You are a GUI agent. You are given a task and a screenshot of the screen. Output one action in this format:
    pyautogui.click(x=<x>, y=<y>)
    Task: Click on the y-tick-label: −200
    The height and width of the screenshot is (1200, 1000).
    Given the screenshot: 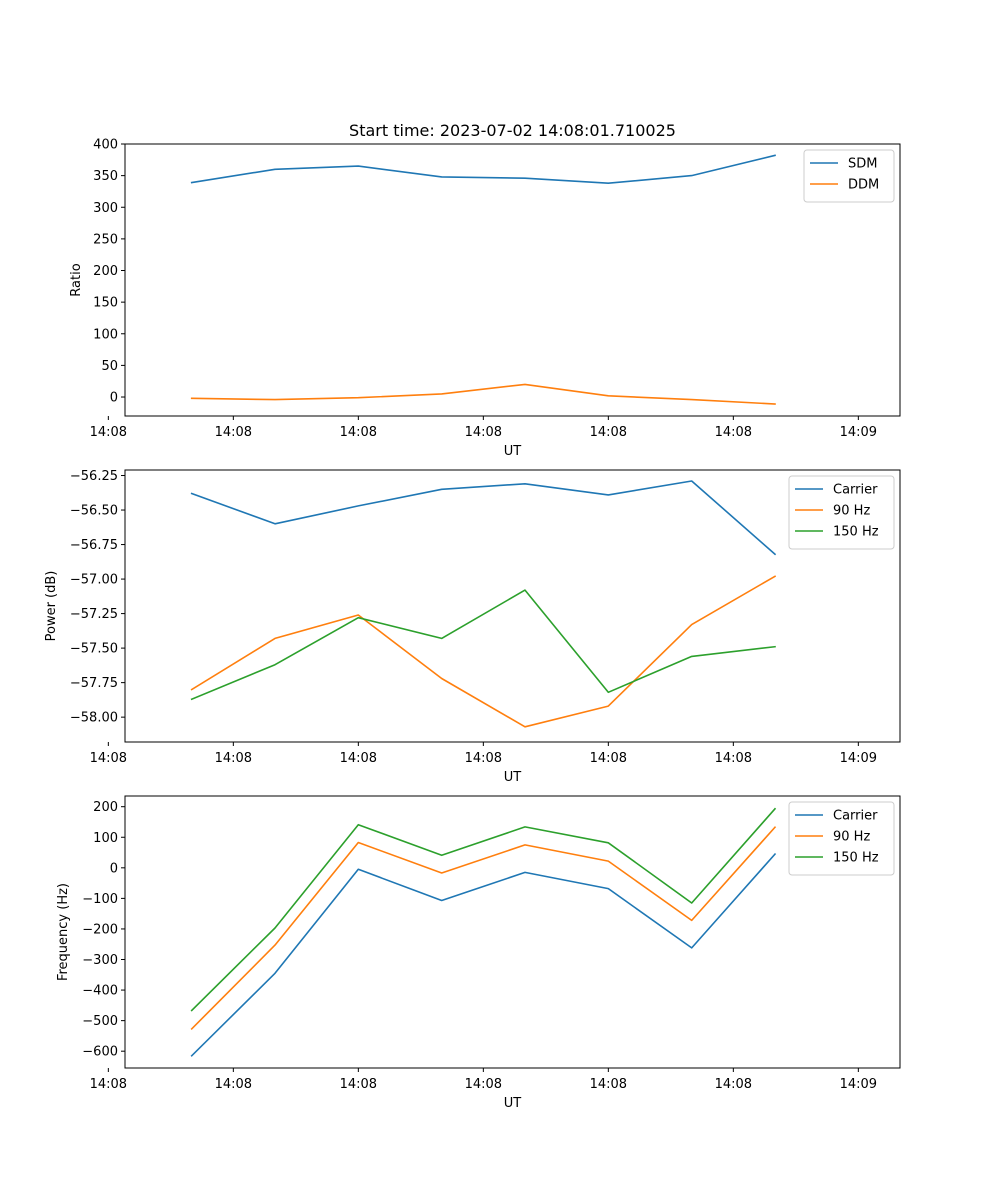 What is the action you would take?
    pyautogui.click(x=100, y=929)
    